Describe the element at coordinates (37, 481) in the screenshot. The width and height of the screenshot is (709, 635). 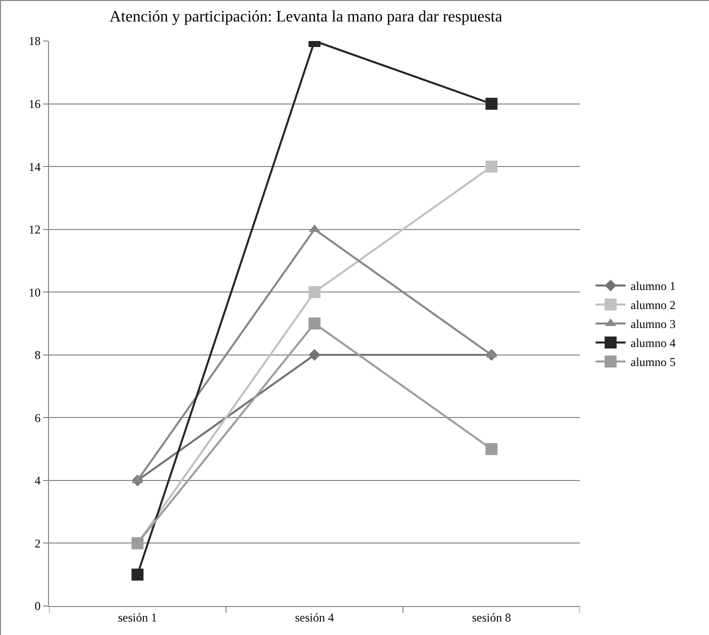
I see `y-tick-label: 4` at that location.